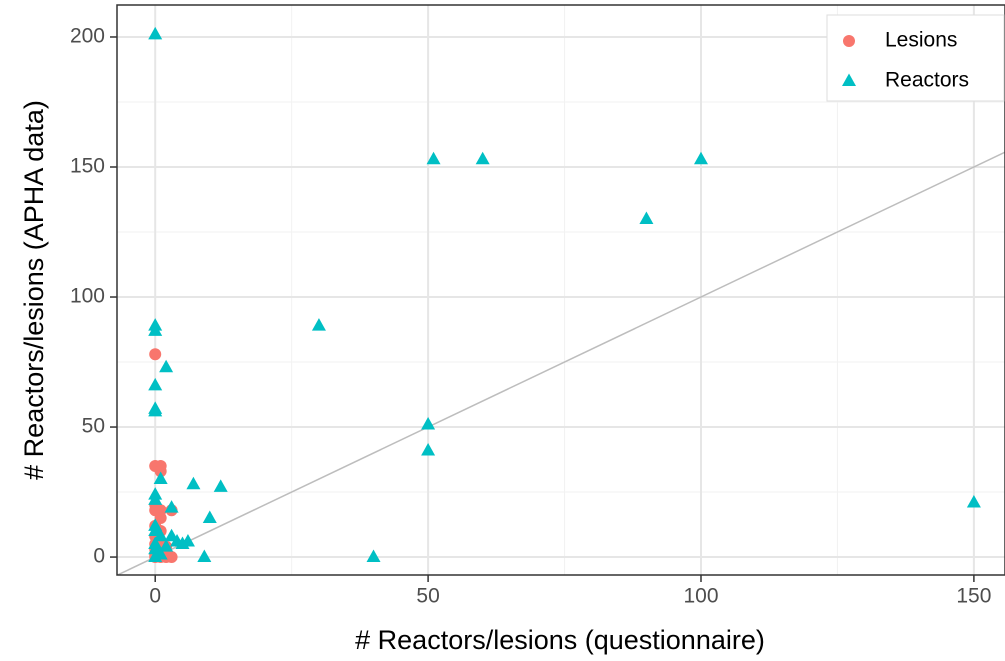  Describe the element at coordinates (87, 296) in the screenshot. I see `y-tick-label: 100` at that location.